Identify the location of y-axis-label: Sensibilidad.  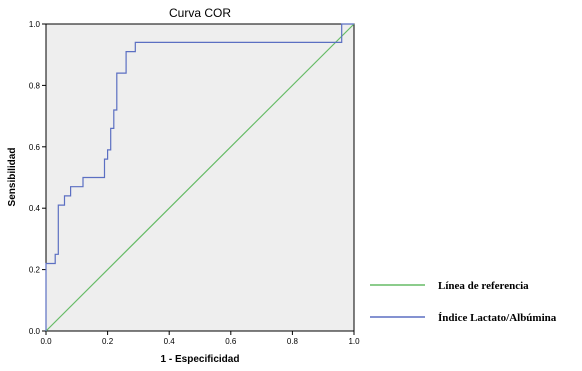
(12, 177).